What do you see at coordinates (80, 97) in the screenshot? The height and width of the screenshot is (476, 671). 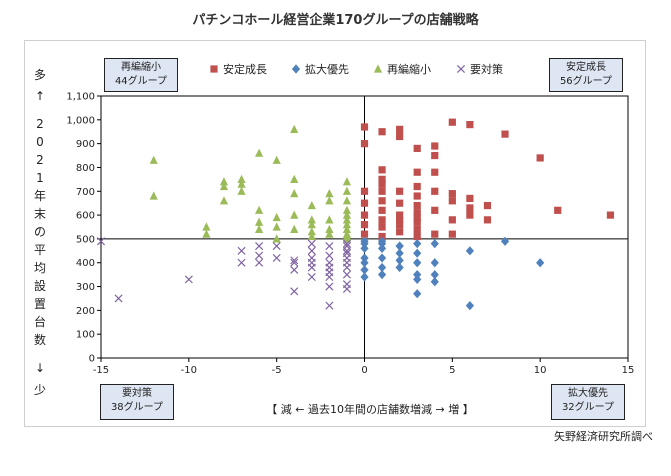 I see `y-tick-label: 1,100` at bounding box center [80, 97].